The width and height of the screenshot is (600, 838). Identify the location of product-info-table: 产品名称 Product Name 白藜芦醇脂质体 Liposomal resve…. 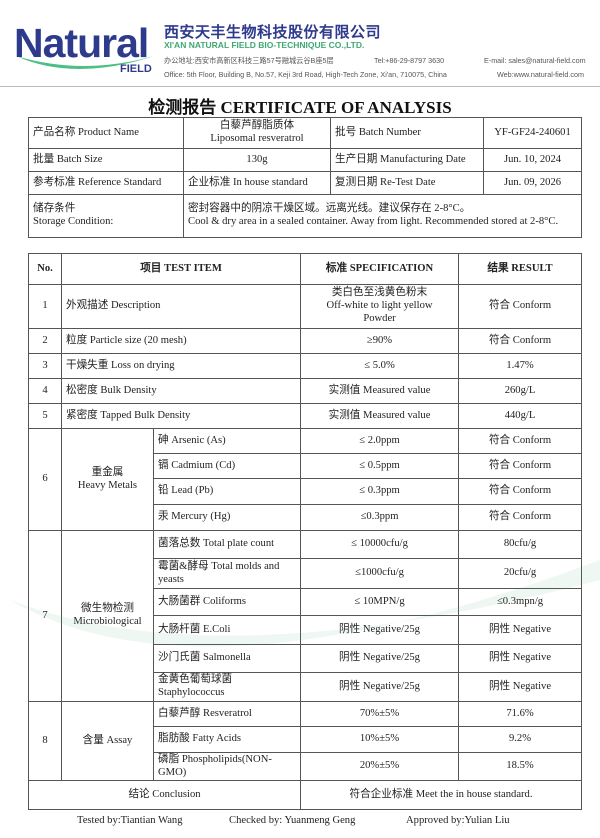
(305, 177).